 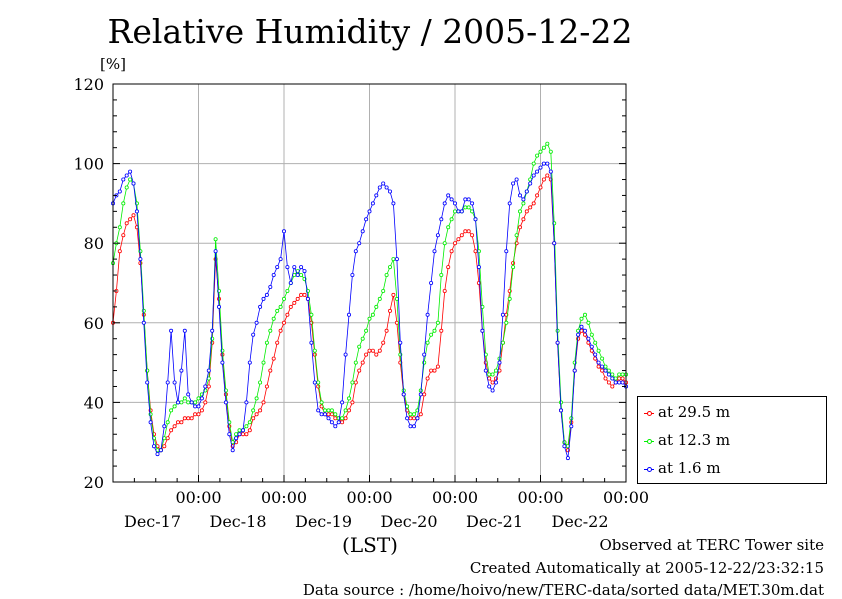 I want to click on legend: at 29.5 m at 12.3 m at 1.6 m, so click(x=732, y=440).